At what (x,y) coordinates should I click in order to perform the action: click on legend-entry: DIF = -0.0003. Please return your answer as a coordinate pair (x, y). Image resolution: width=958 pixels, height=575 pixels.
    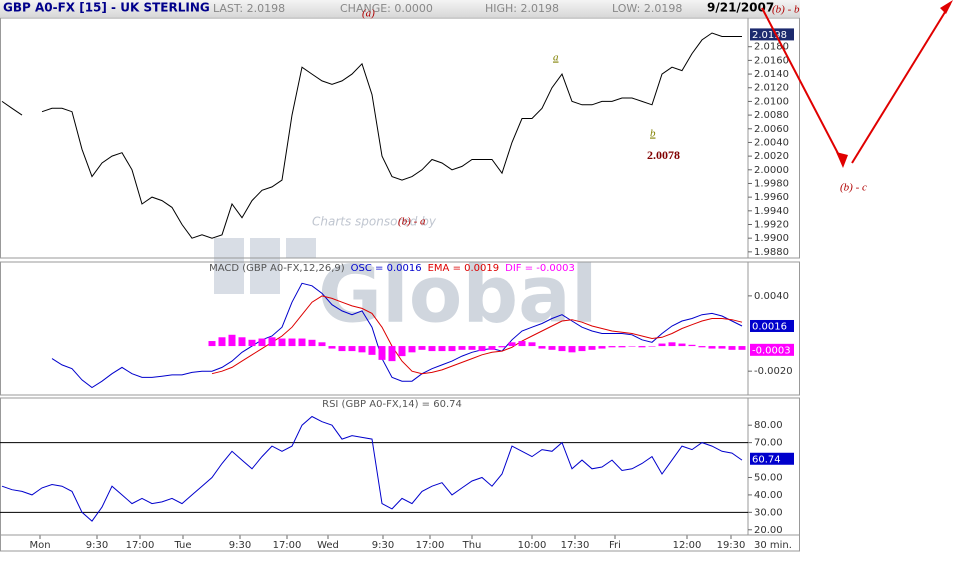
    Looking at the image, I should click on (540, 268).